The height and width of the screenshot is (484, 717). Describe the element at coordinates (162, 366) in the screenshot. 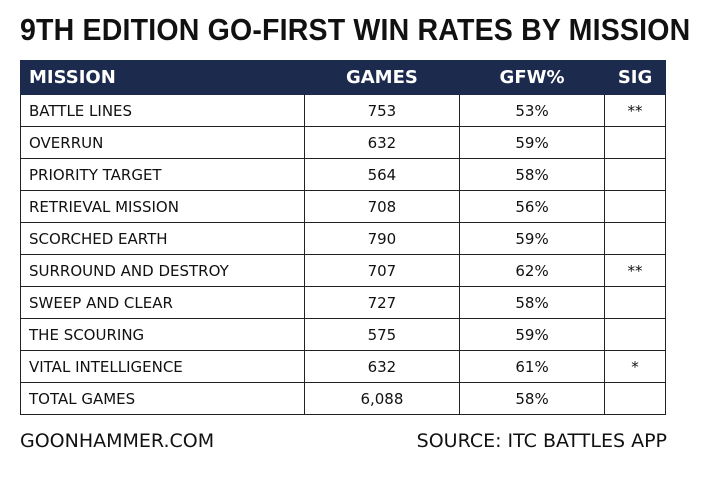

I see `table-cell: VITAL INTELLIGENCE` at that location.